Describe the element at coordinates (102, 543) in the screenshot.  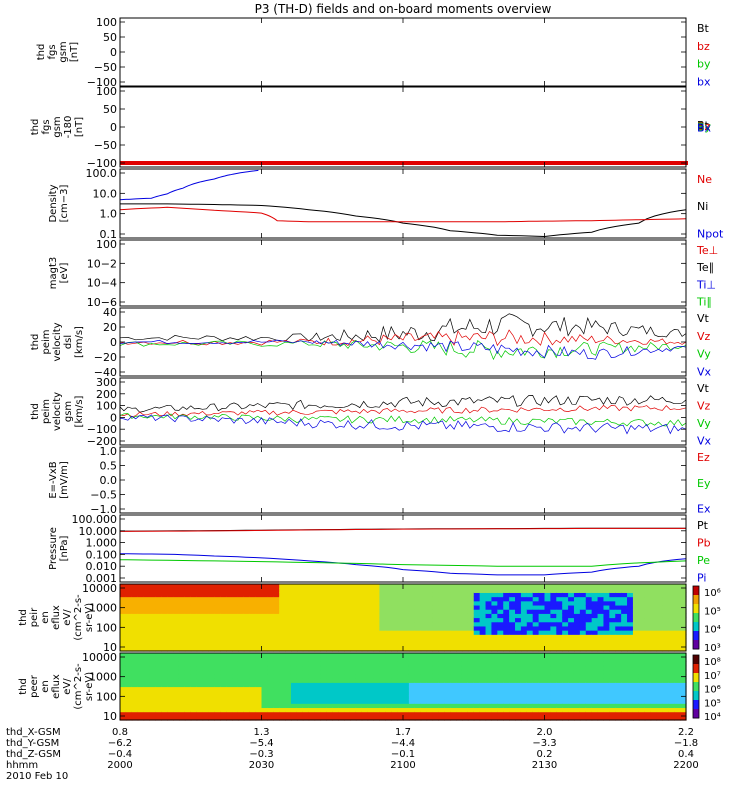
I see `y-tick-label: 1.000` at that location.